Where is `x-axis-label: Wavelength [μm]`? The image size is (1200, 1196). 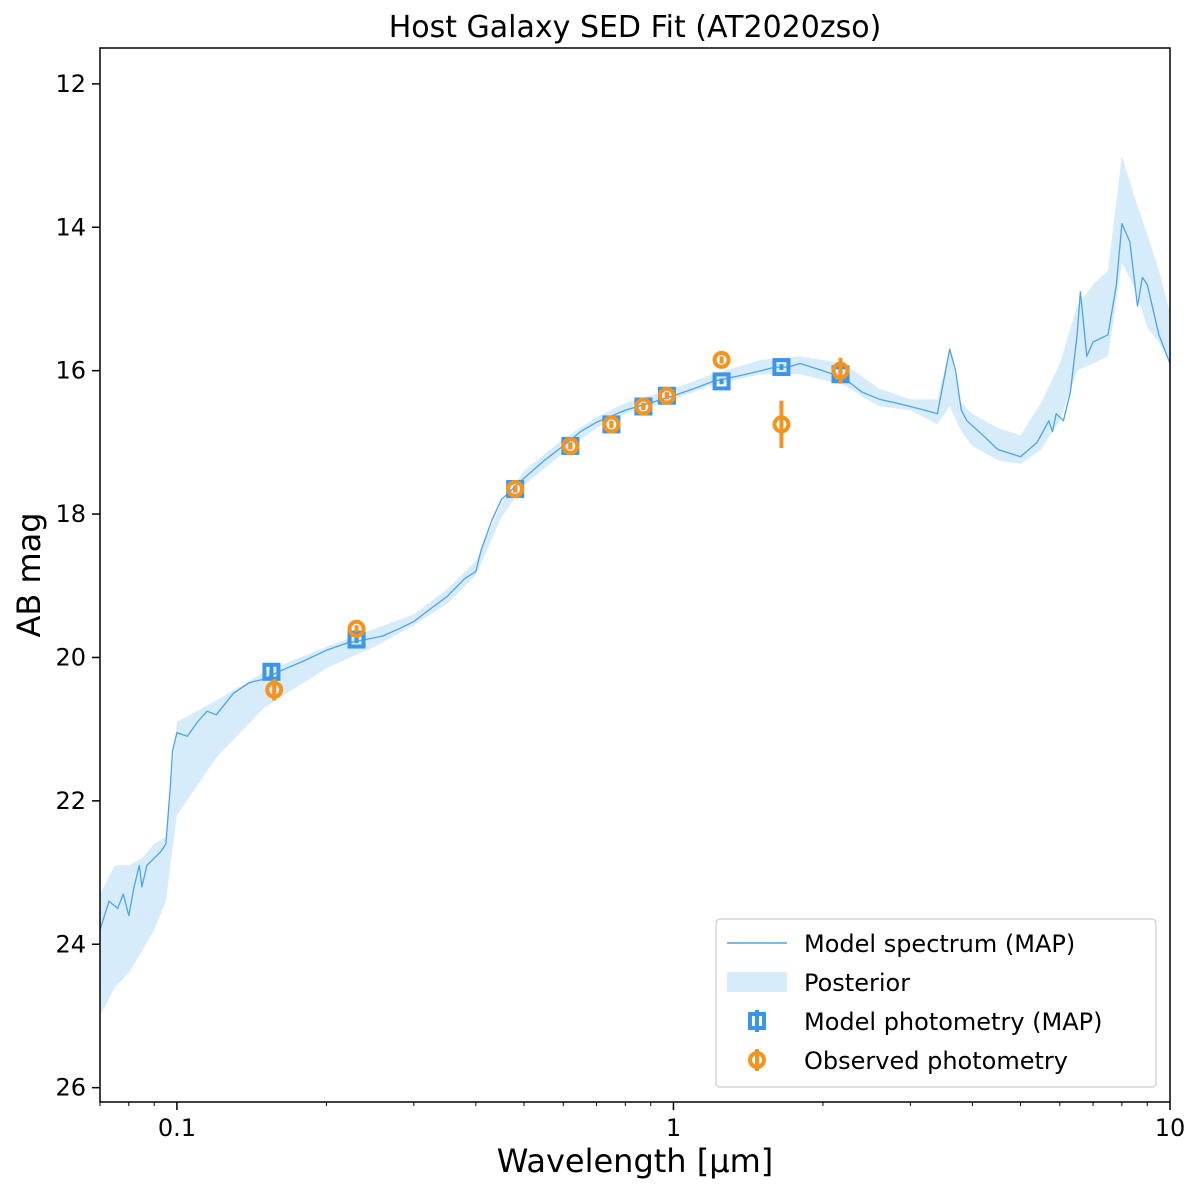 x-axis-label: Wavelength [μm] is located at coordinates (635, 1161).